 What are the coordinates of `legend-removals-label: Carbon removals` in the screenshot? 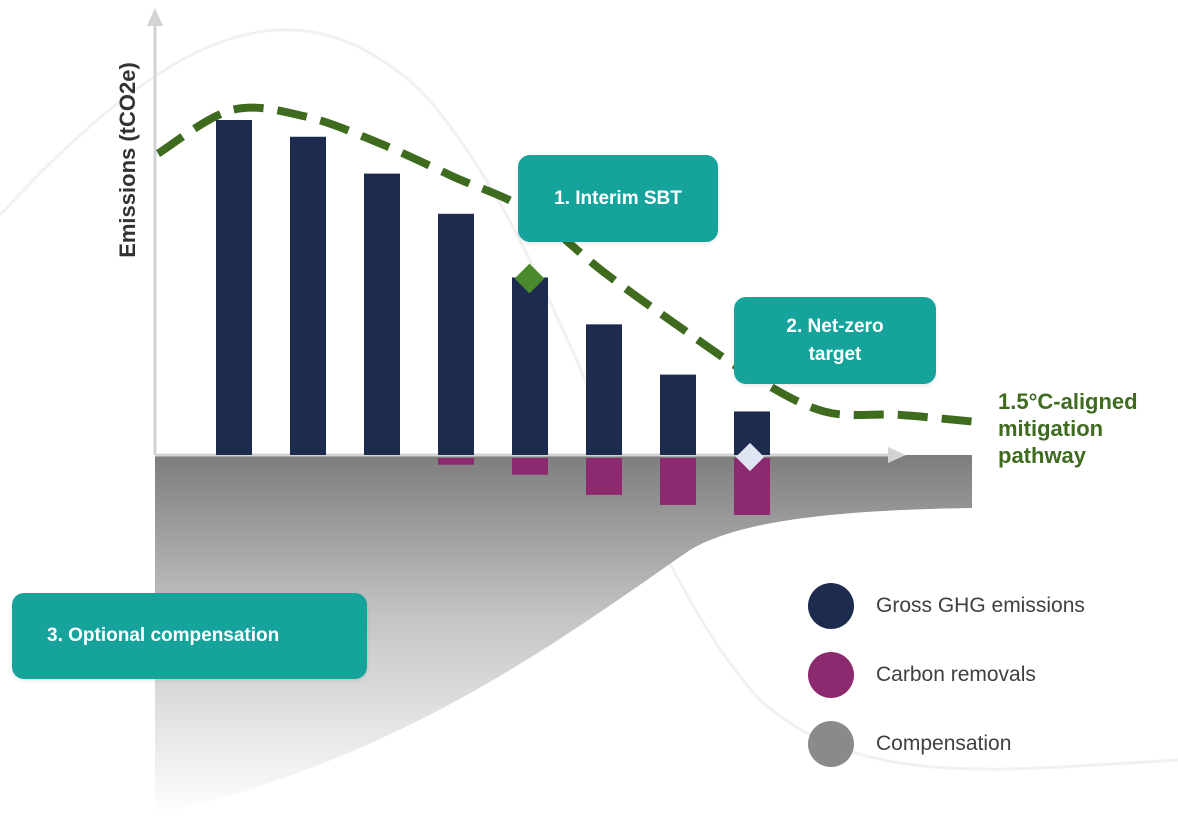 It's located at (956, 674).